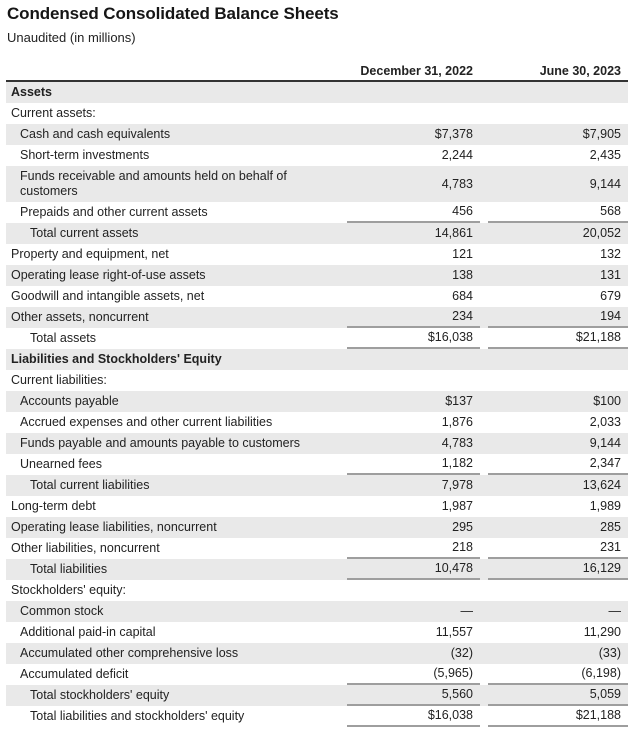 This screenshot has width=640, height=744. What do you see at coordinates (317, 134) in the screenshot?
I see `table-row: Cash and cash equivalents $7,378 $7,905` at bounding box center [317, 134].